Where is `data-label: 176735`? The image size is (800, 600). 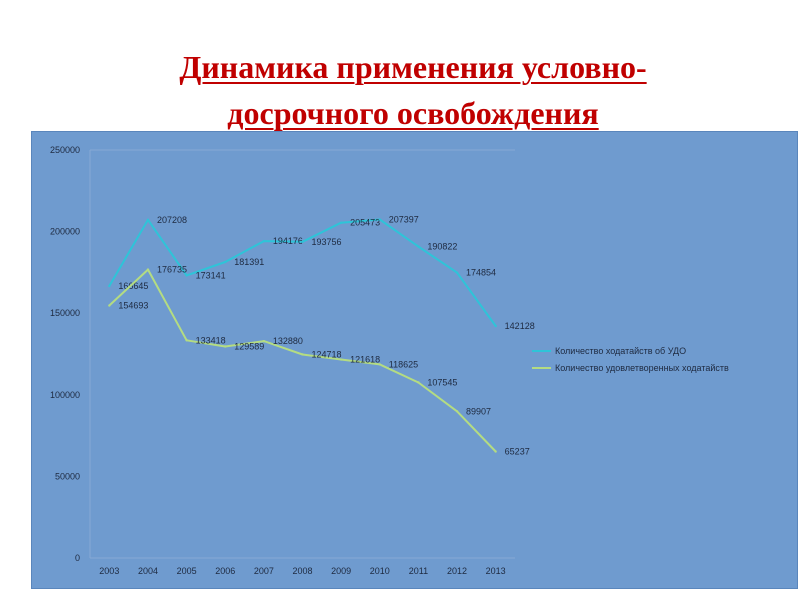 data-label: 176735 is located at coordinates (172, 270).